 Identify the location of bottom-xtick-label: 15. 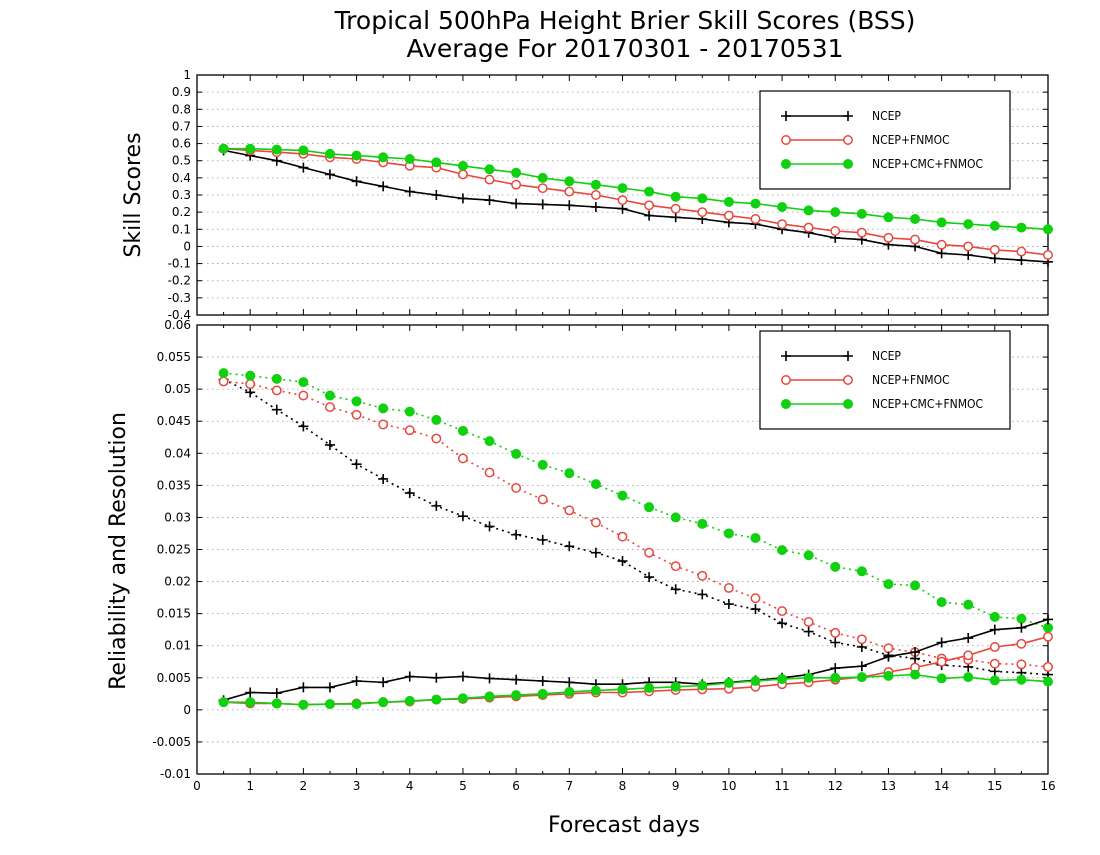
(994, 786).